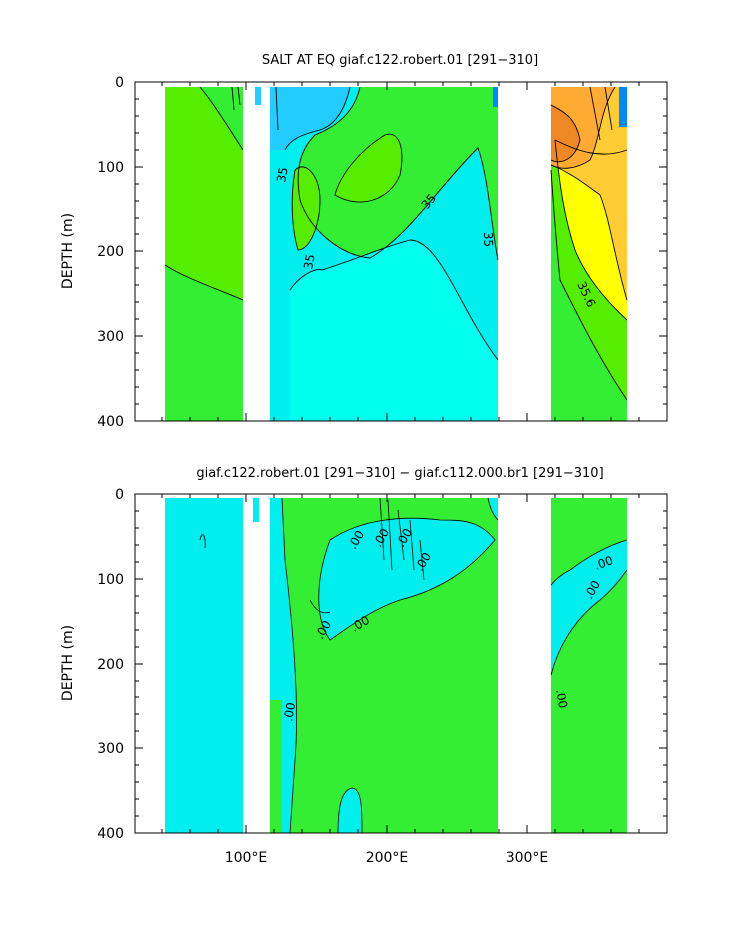  What do you see at coordinates (110, 749) in the screenshot?
I see `bottom-y-tick-label: 300` at bounding box center [110, 749].